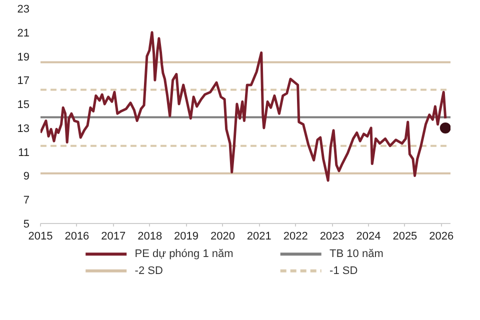  I want to click on y-tick-label: 5, so click(26, 224).